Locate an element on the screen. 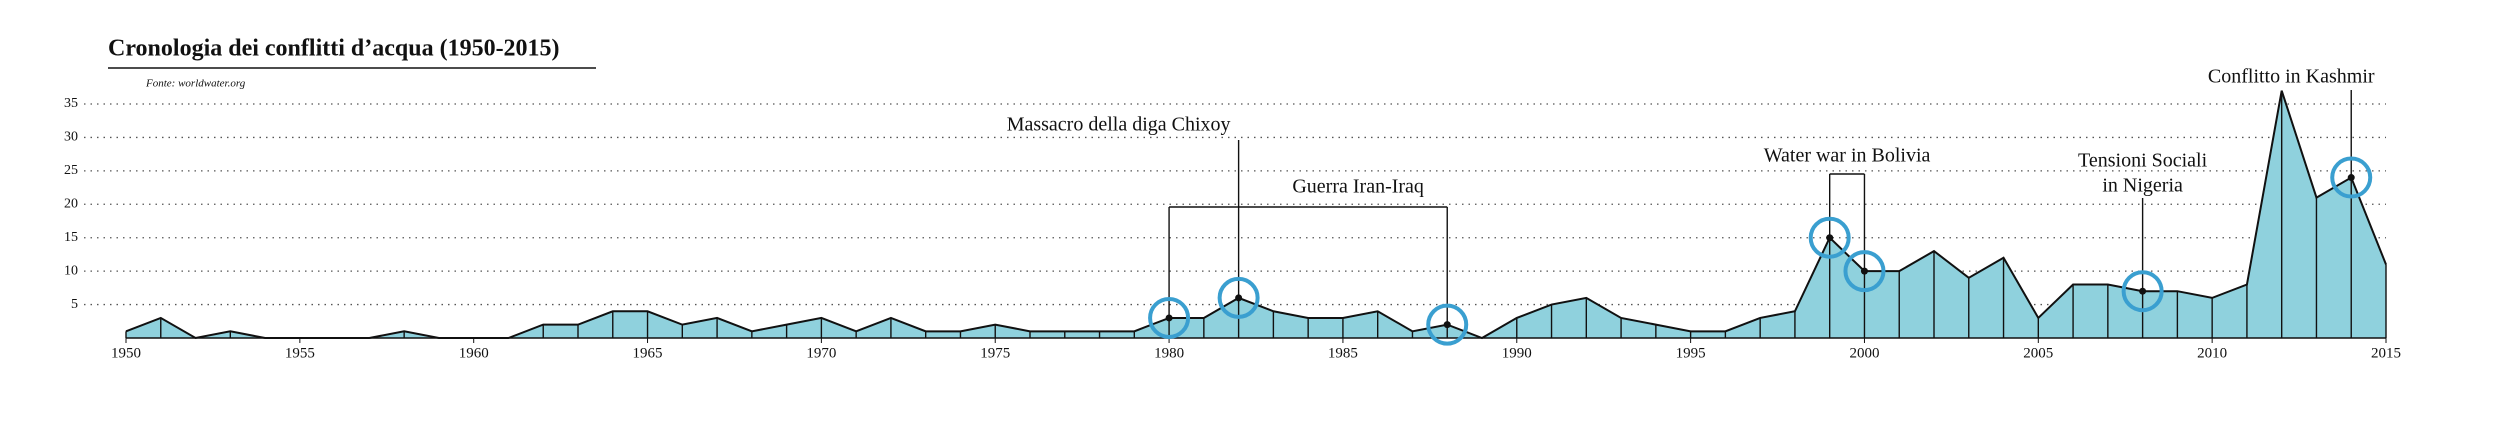 The height and width of the screenshot is (424, 2500). annotation-label: Water war in Bolivia is located at coordinates (1847, 156).